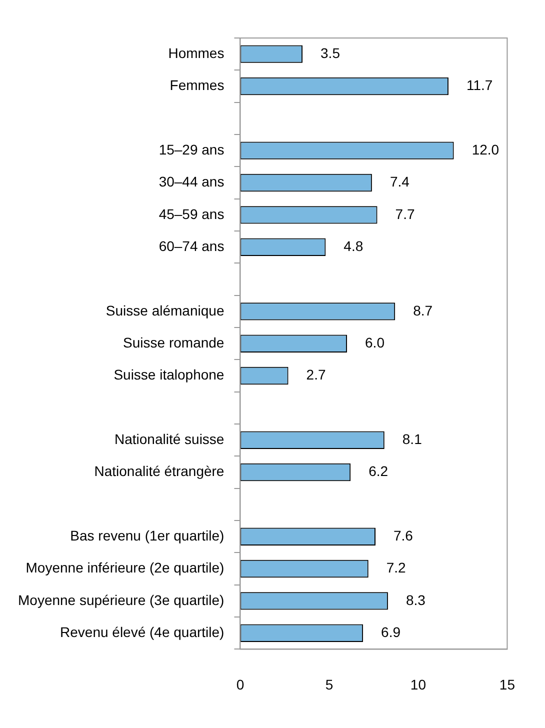  I want to click on y-tick-label: 60–74 ans, so click(191, 246).